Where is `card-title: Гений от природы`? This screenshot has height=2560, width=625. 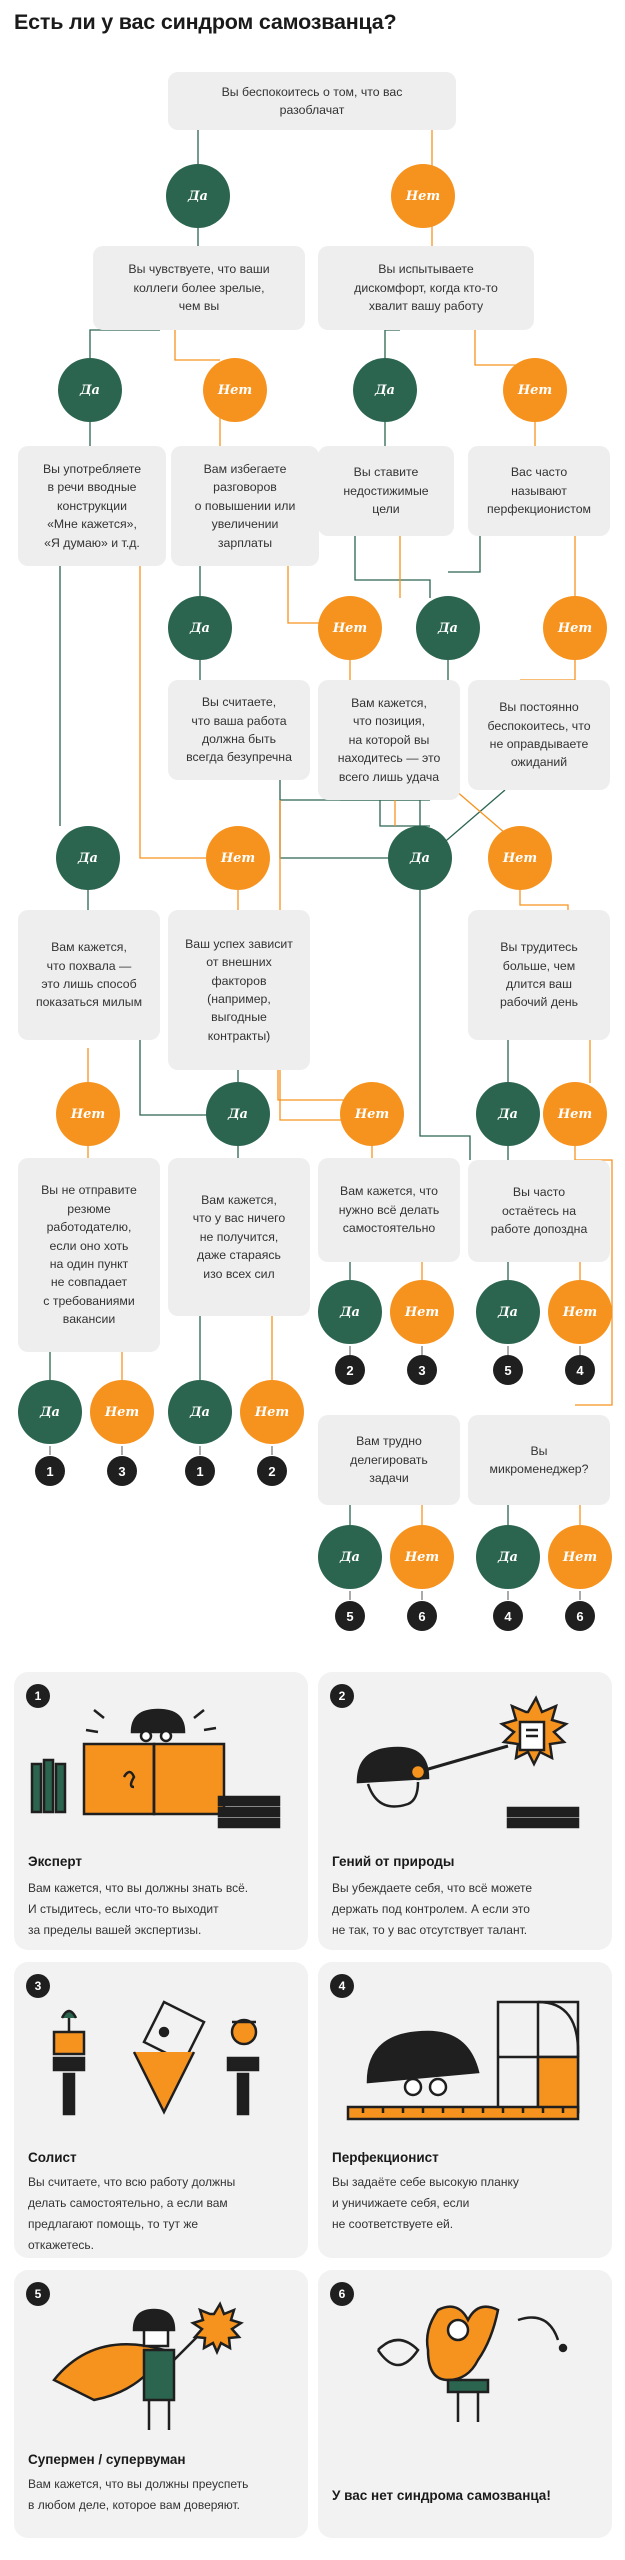
card-title: Гений от природы is located at coordinates (393, 1861).